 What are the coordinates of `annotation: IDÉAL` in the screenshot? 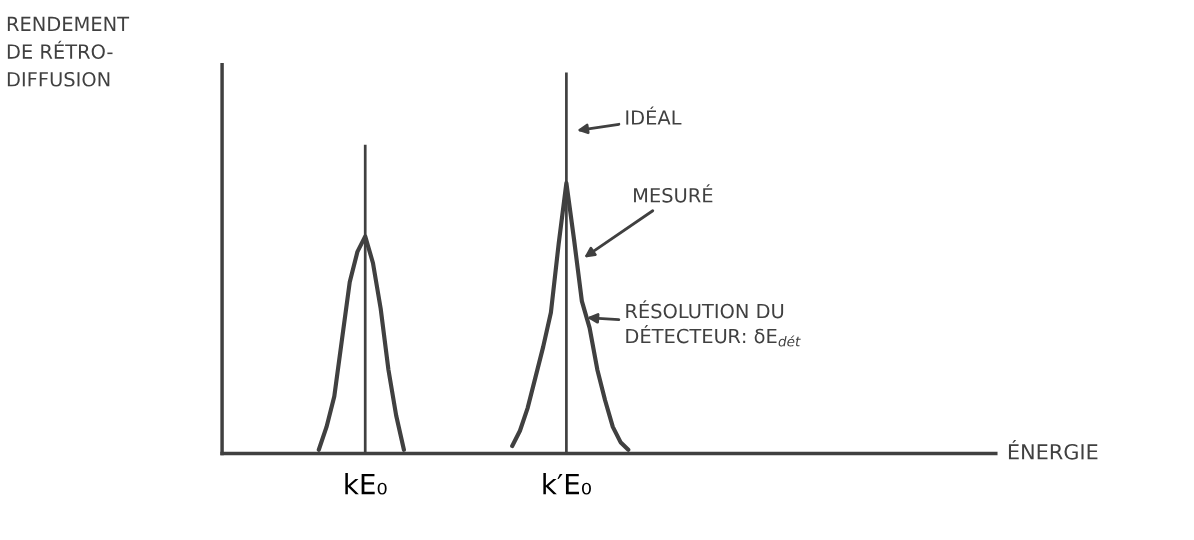 It's located at (654, 115).